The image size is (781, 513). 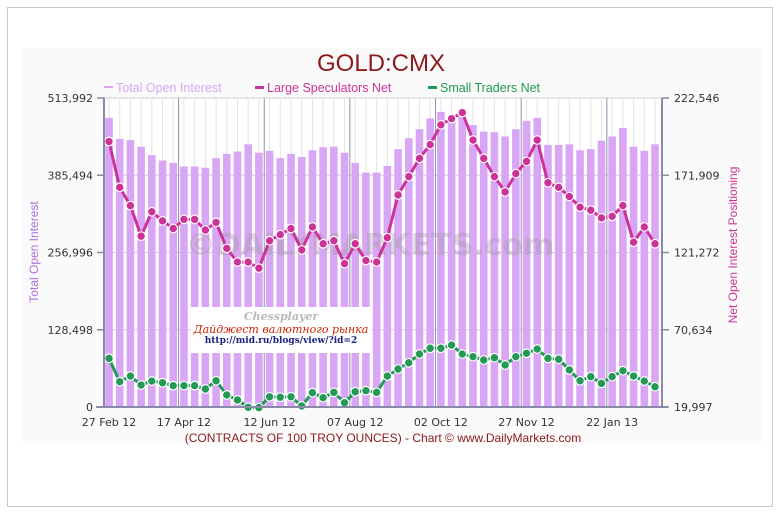 What do you see at coordinates (89, 407) in the screenshot?
I see `y-tick-label: 0` at bounding box center [89, 407].